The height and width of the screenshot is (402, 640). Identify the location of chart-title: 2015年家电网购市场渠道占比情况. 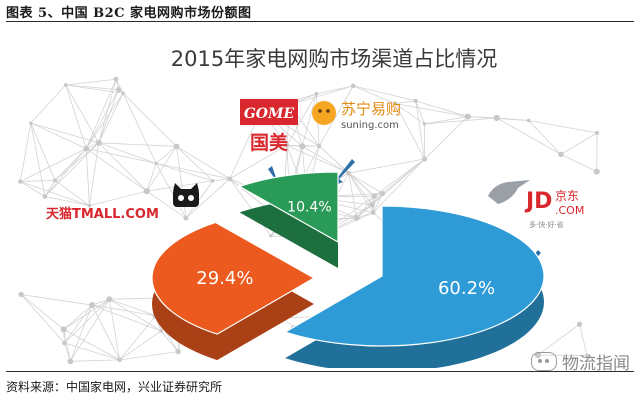
(334, 59).